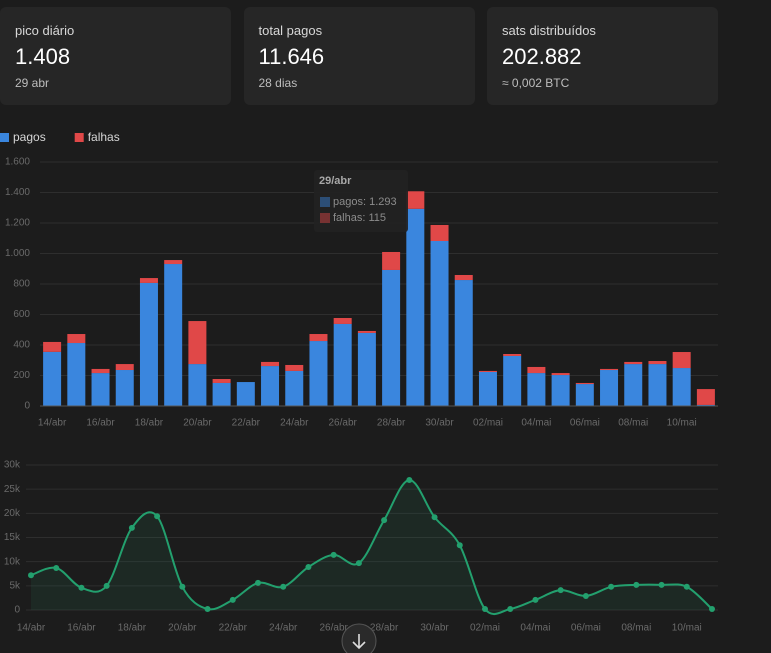  I want to click on stat-card: sats distribuídos 202.882 ≈ 0,002 BTC, so click(602, 56).